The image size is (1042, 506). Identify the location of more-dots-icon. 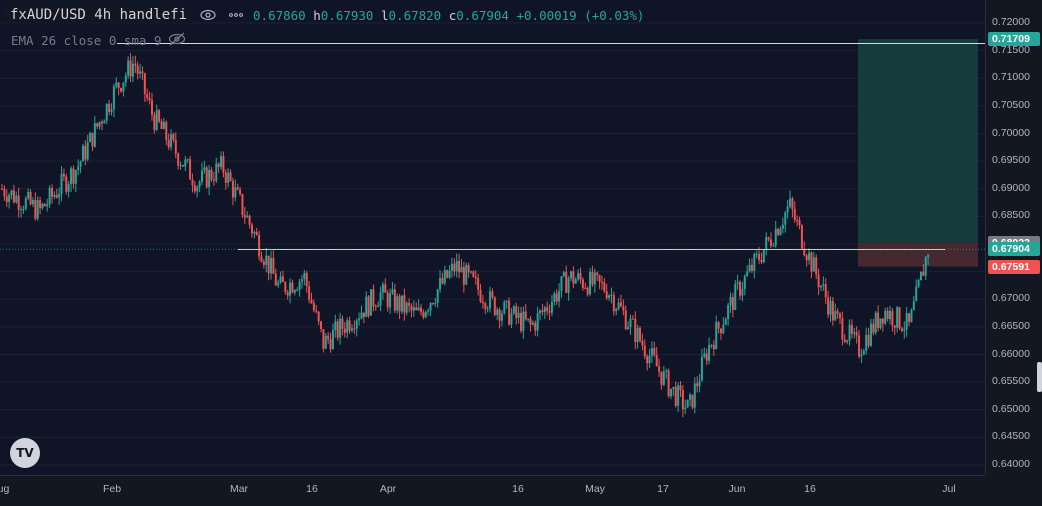
(236, 15).